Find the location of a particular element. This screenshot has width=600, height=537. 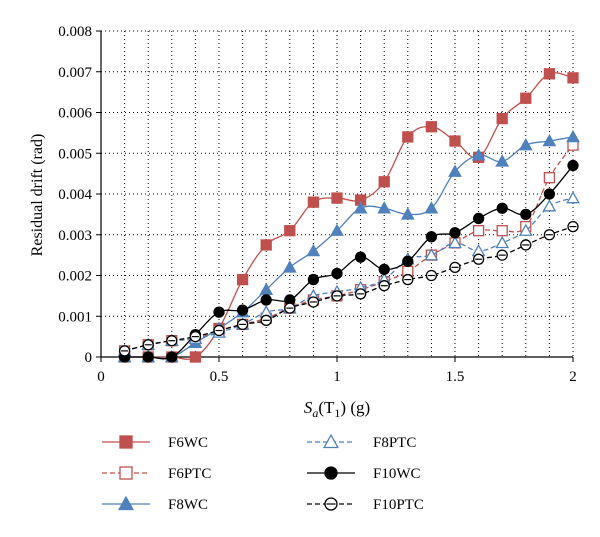

x-label-base: S is located at coordinates (308, 407).